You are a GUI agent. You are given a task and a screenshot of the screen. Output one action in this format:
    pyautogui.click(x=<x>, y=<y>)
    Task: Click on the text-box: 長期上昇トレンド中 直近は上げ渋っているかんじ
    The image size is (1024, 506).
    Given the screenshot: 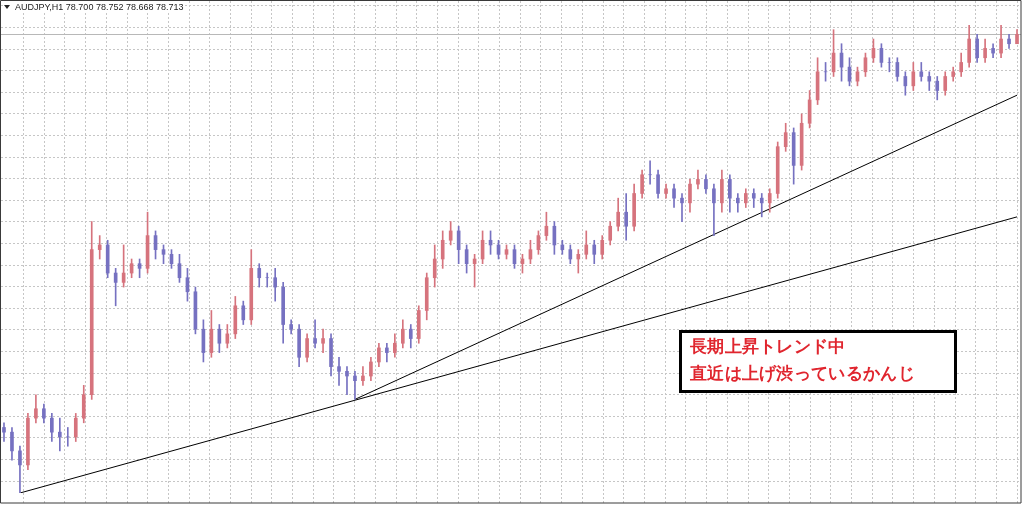 What is the action you would take?
    pyautogui.click(x=818, y=361)
    